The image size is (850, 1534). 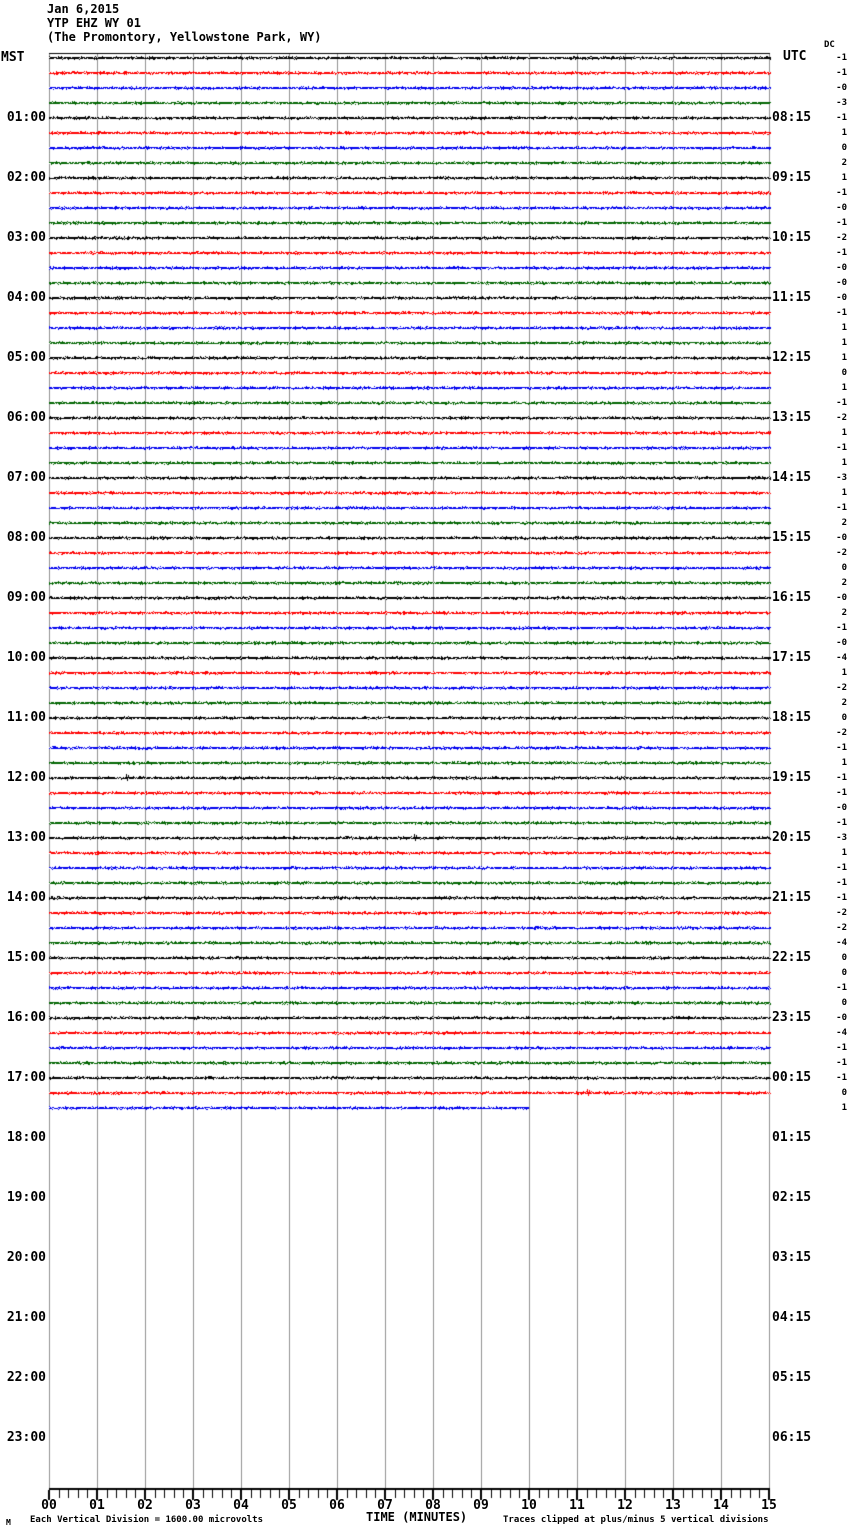 I want to click on x-tick-label: 06, so click(x=337, y=1505).